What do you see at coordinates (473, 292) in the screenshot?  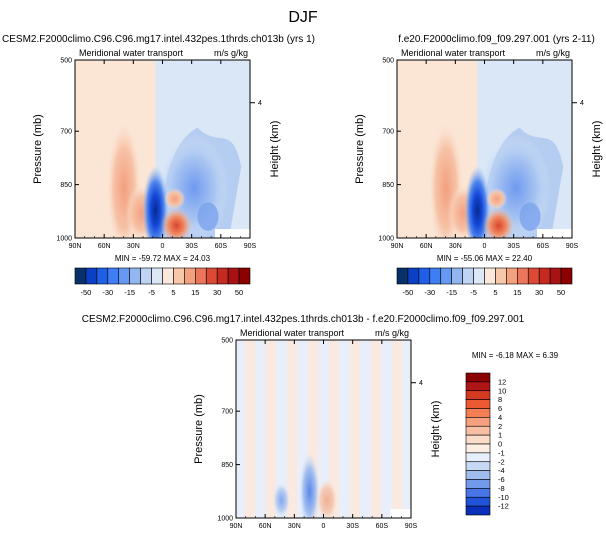 I see `colorbar-label: -5` at bounding box center [473, 292].